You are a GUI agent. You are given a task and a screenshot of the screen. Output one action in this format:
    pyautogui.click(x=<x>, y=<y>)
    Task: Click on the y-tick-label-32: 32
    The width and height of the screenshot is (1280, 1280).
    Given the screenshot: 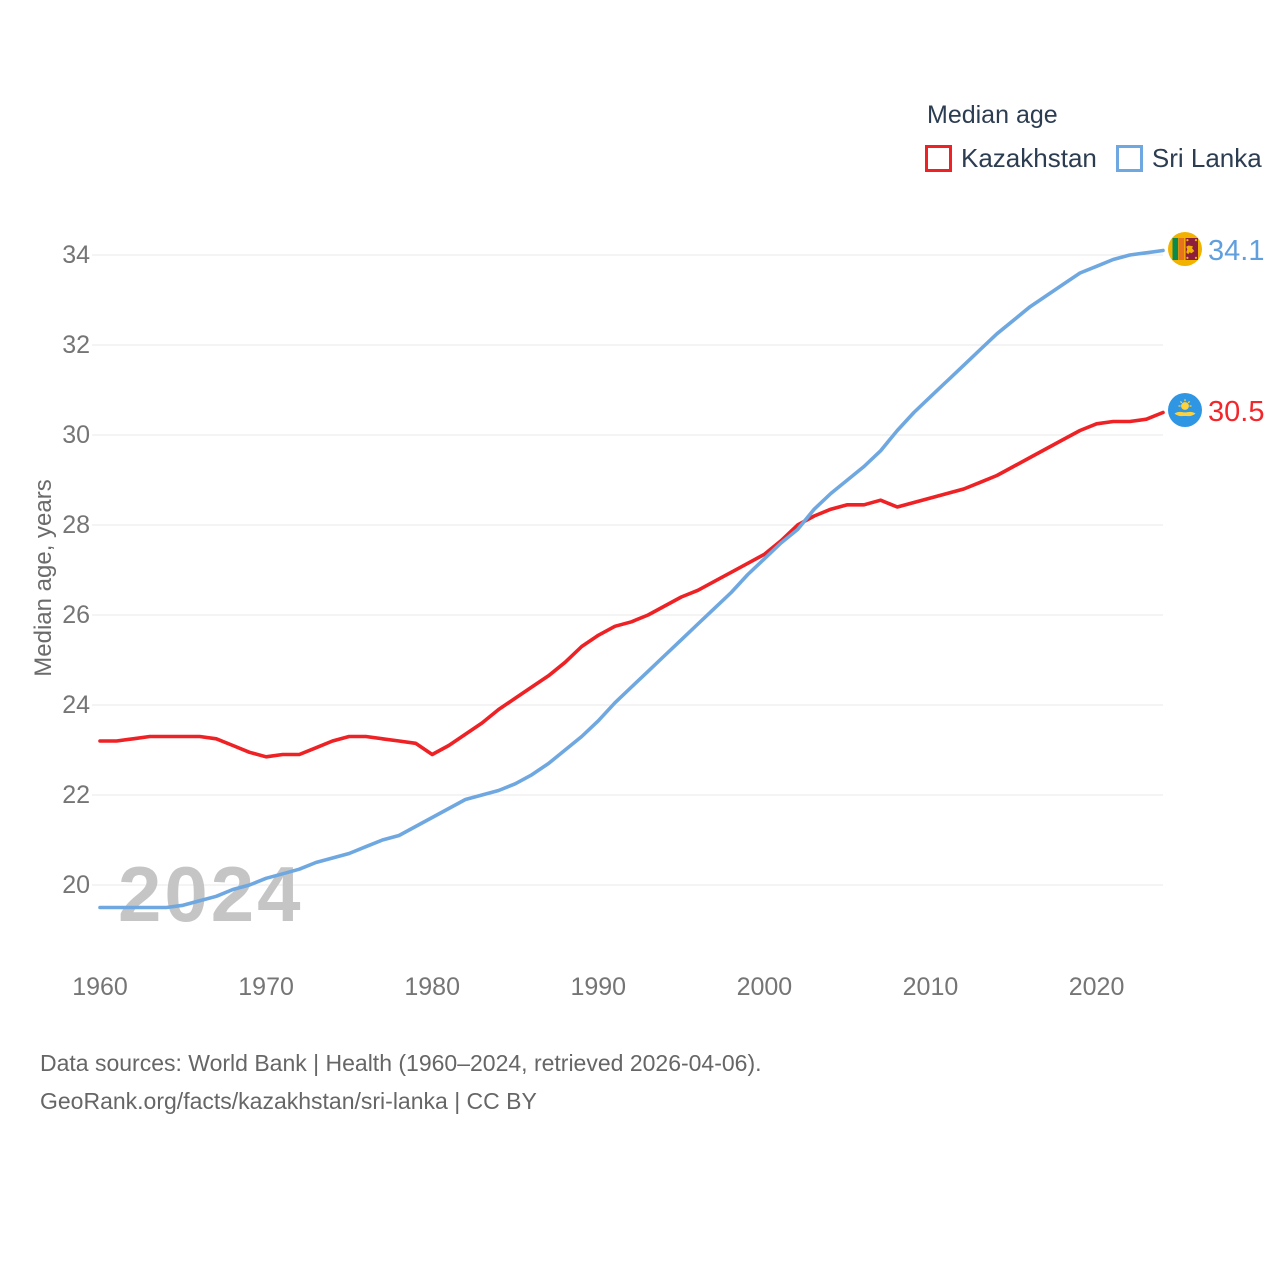 What is the action you would take?
    pyautogui.click(x=76, y=345)
    